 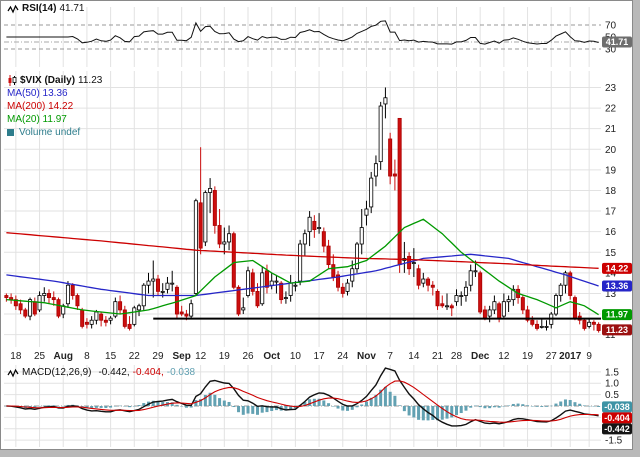 What do you see at coordinates (57, 372) in the screenshot?
I see `macd-label: MACD(12,26,9)` at bounding box center [57, 372].